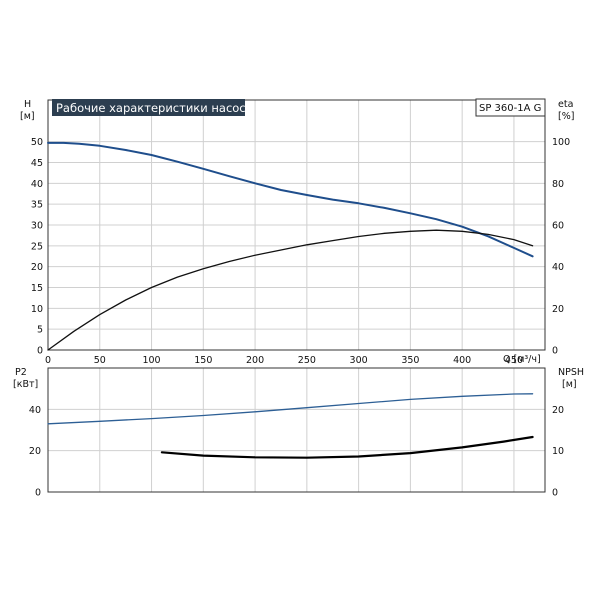 This screenshot has width=600, height=604. Describe the element at coordinates (555, 351) in the screenshot. I see `eta-tick-label: 0` at that location.